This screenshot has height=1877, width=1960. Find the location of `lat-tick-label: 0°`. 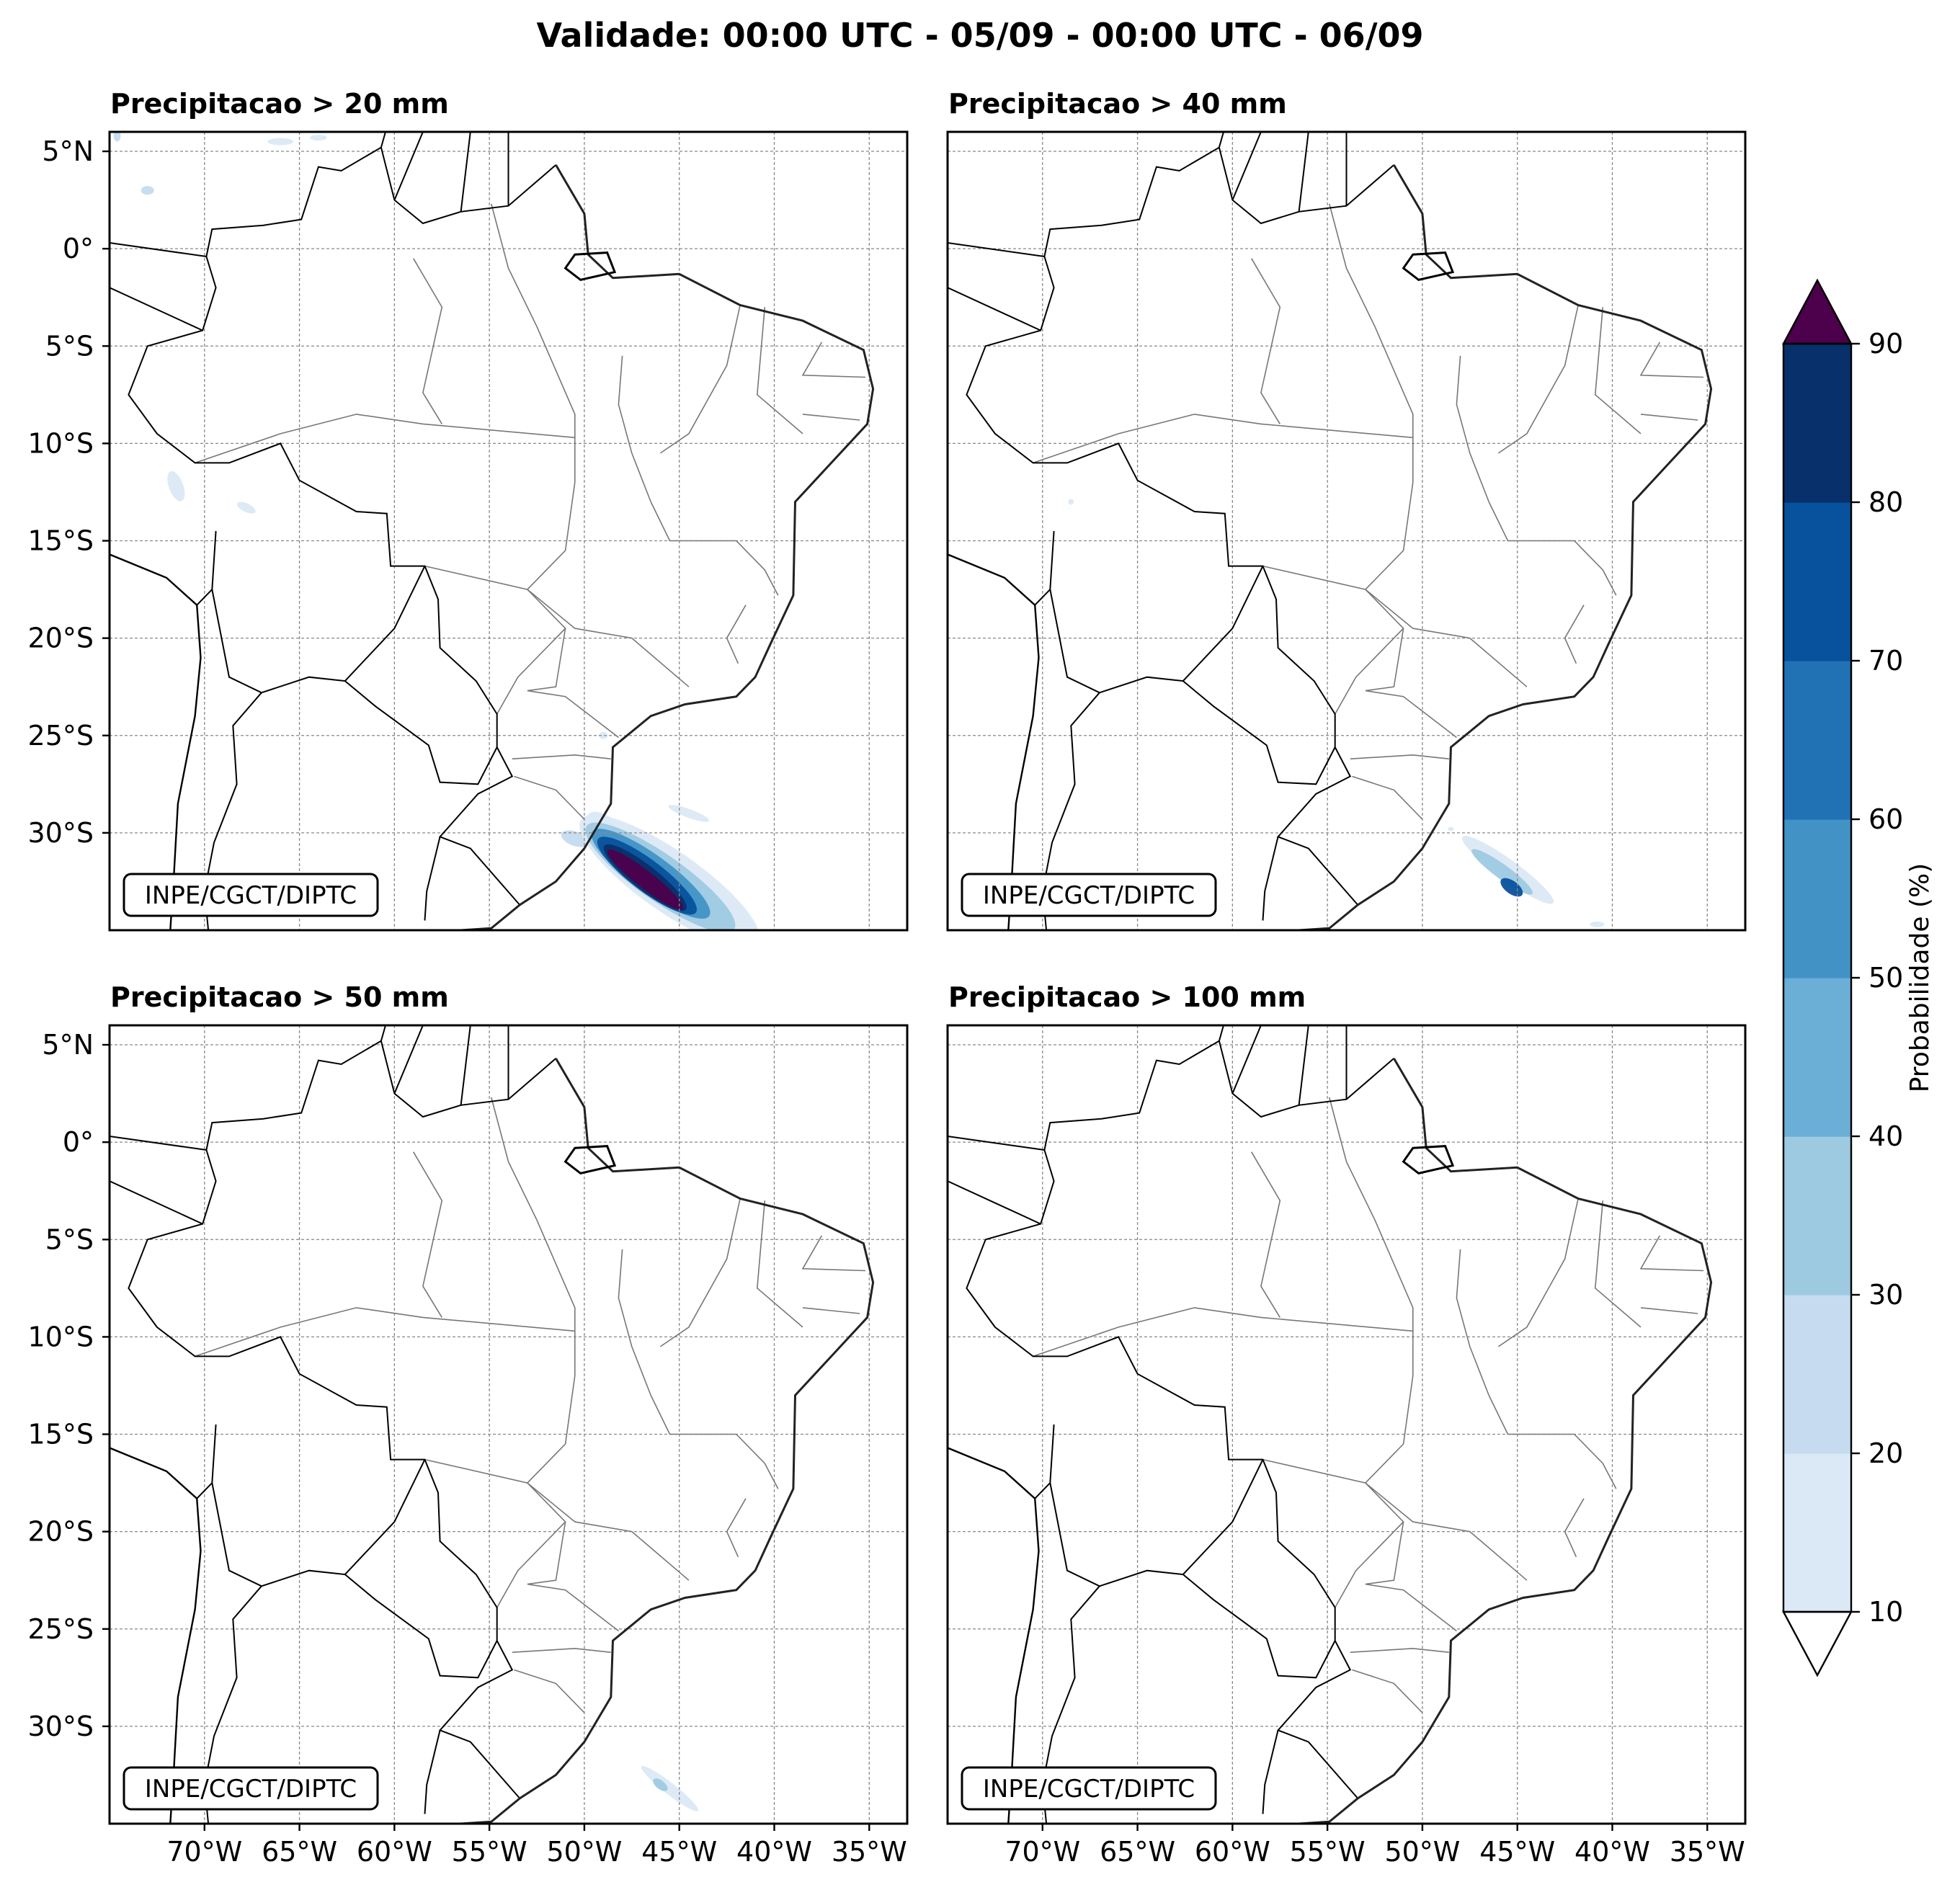

lat-tick-label: 0° is located at coordinates (78, 1142).